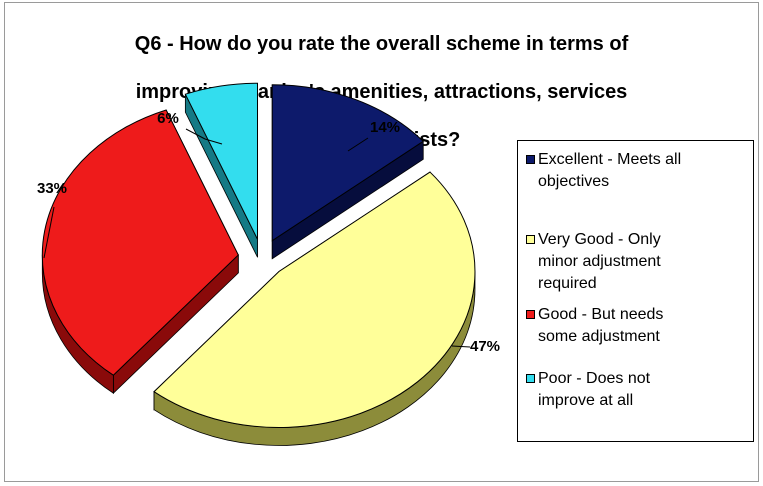 This screenshot has width=763, height=486. What do you see at coordinates (599, 239) in the screenshot?
I see `legend-label-line: Very Good - Only` at bounding box center [599, 239].